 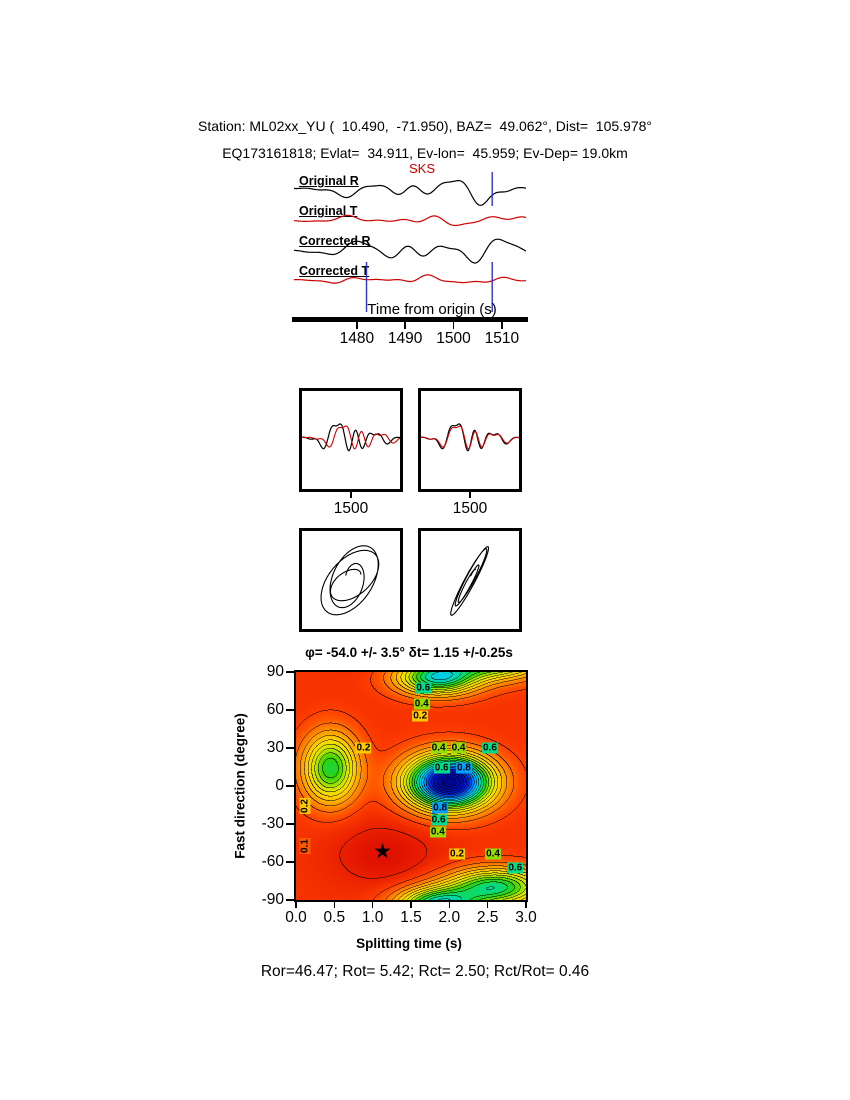 What do you see at coordinates (351, 508) in the screenshot?
I see `compare-tick-label-left: 1500` at bounding box center [351, 508].